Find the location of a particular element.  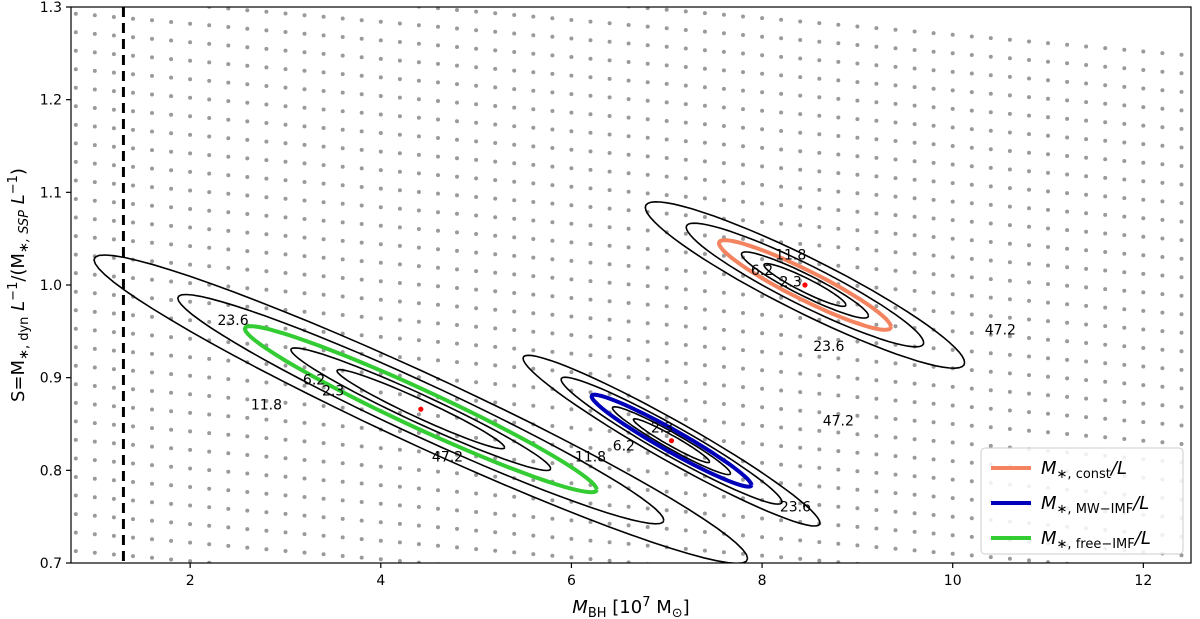

contour-line is located at coordinates (671, 440).